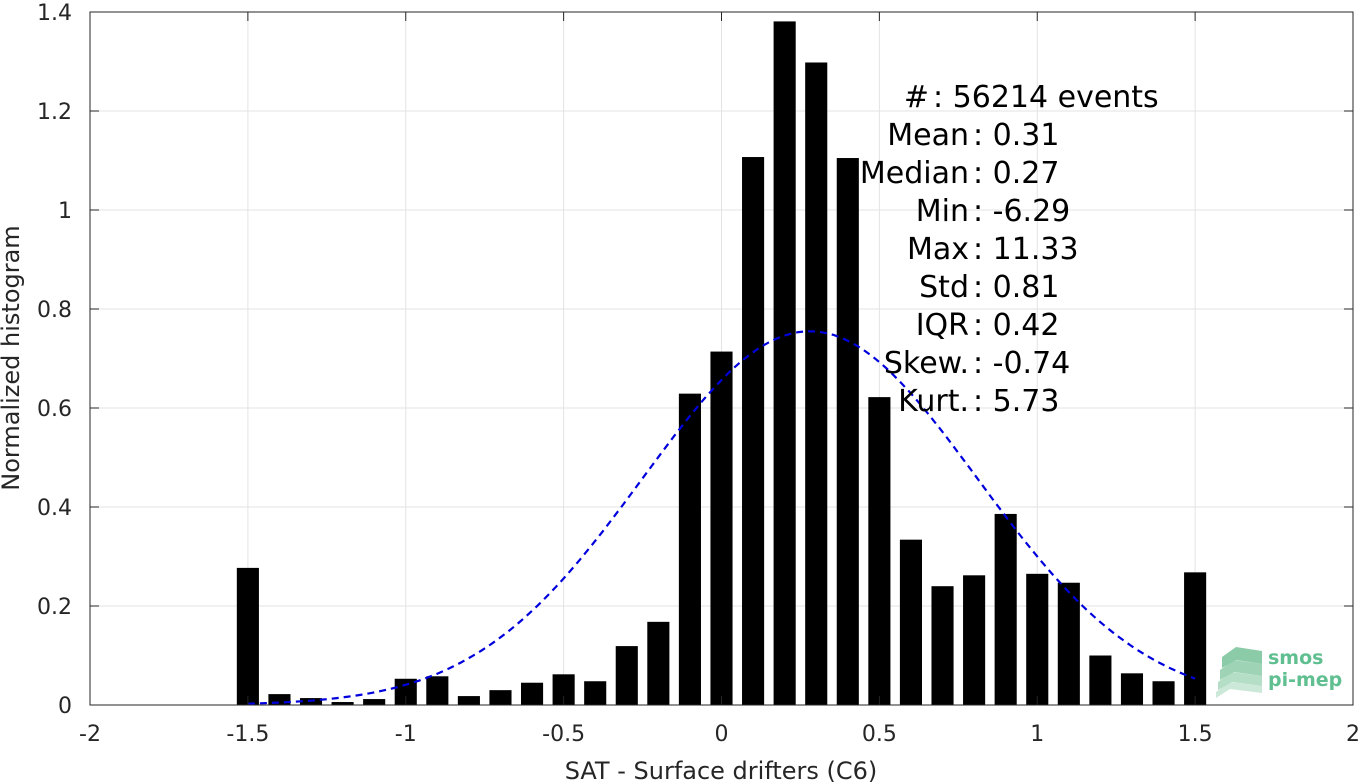 The image size is (1366, 784). I want to click on logo-line2: pi-mep, so click(1305, 680).